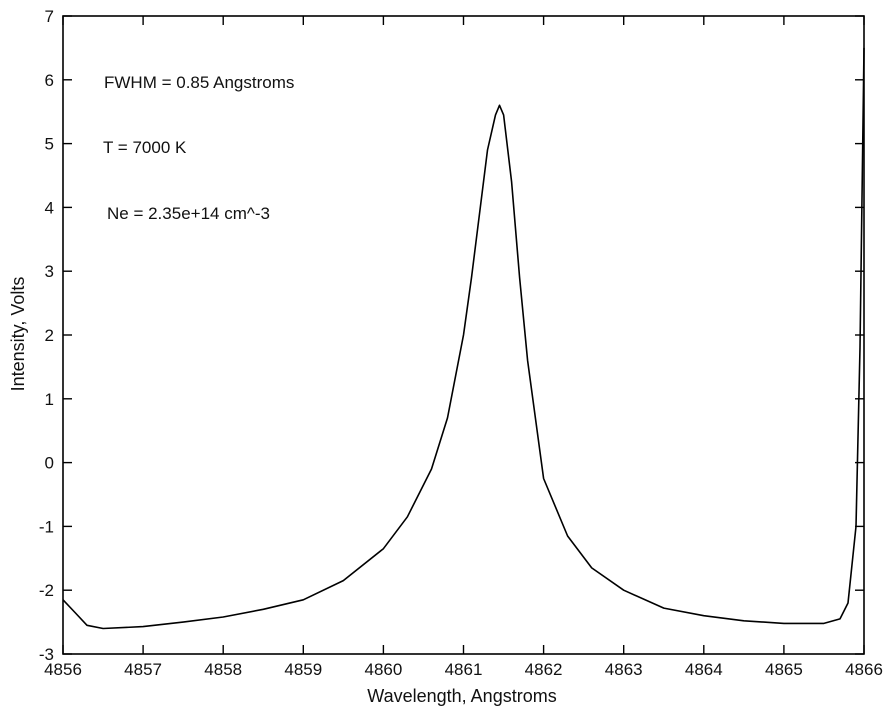 The image size is (888, 712). Describe the element at coordinates (49, 335) in the screenshot. I see `y-tick-label: 2` at that location.